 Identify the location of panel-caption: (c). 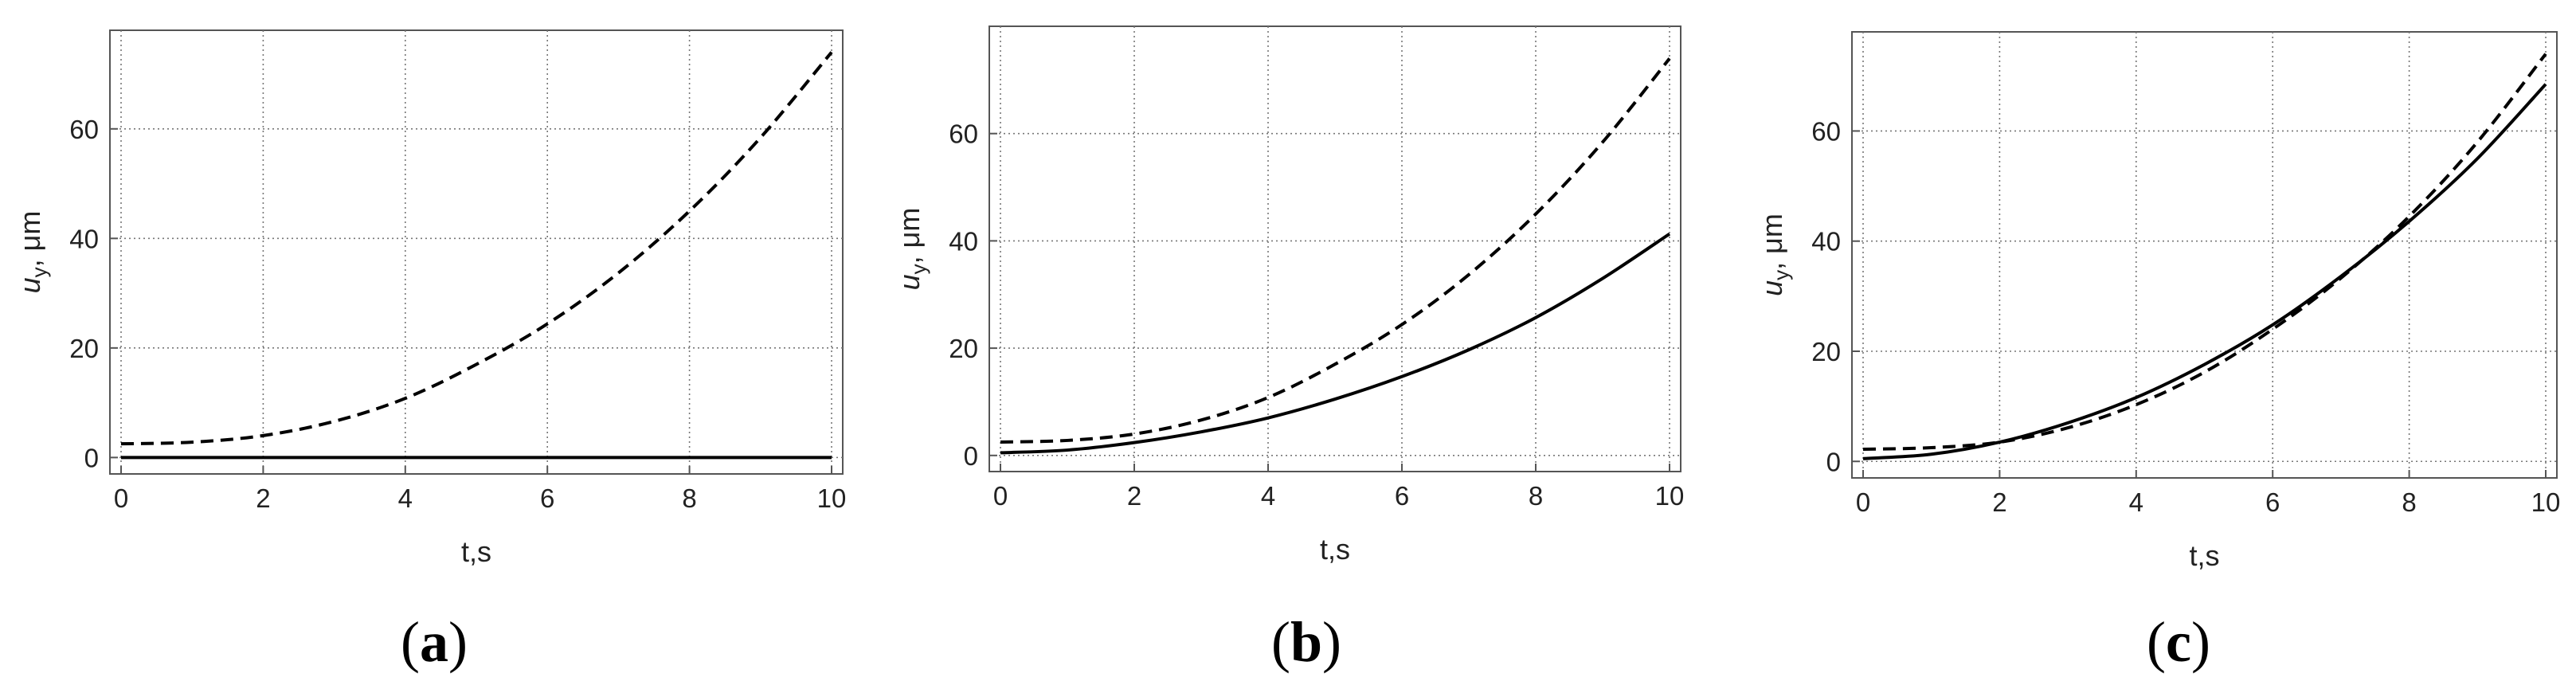
(2178, 642).